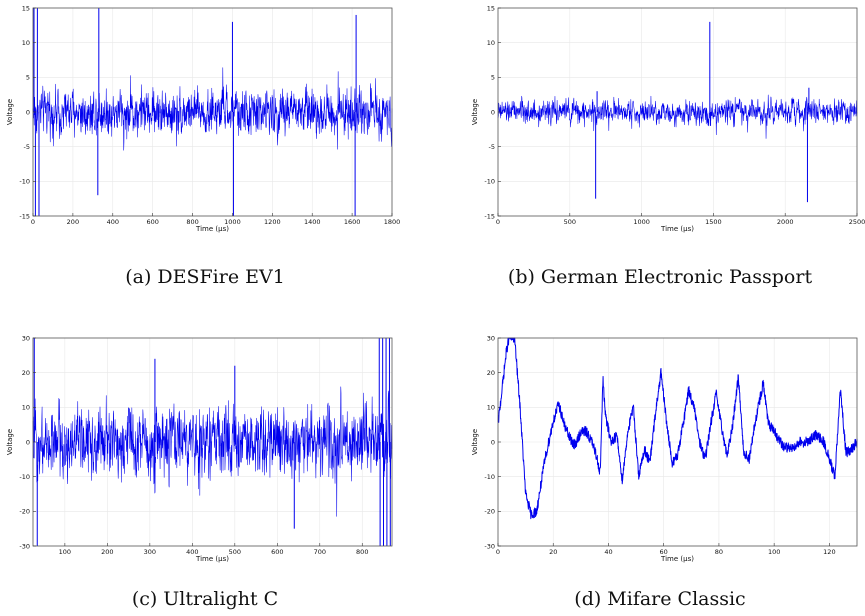  I want to click on x-tick-label: 1800, so click(392, 222).